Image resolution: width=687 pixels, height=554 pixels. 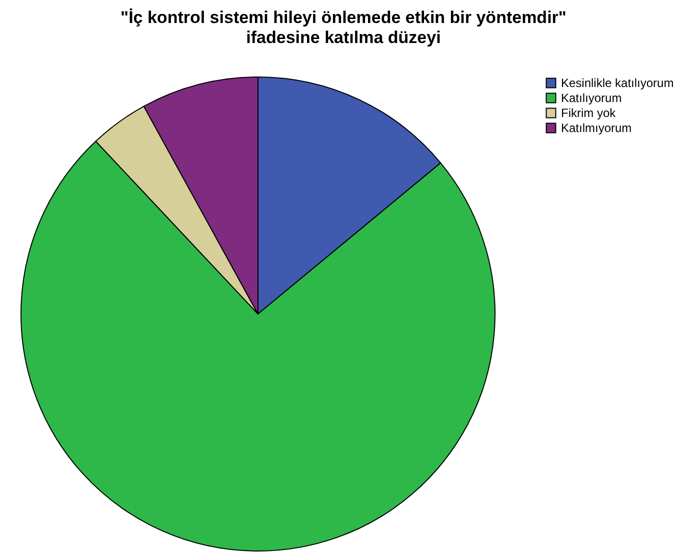 I want to click on legend-label: Katılıyorum, so click(x=591, y=98).